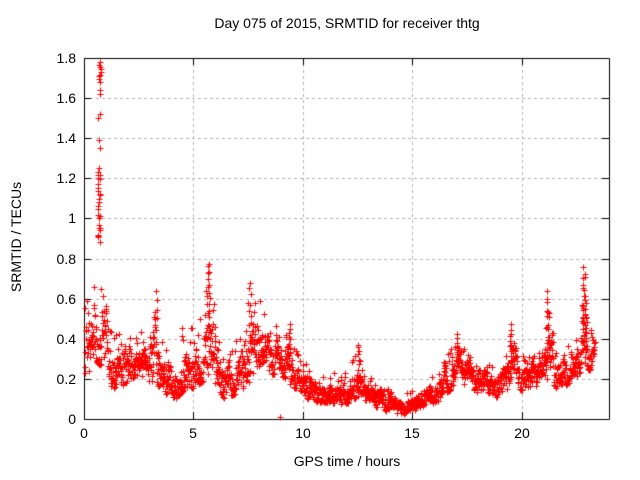 The height and width of the screenshot is (480, 640). I want to click on y-tick-label-1.6: 1.6, so click(66, 98).